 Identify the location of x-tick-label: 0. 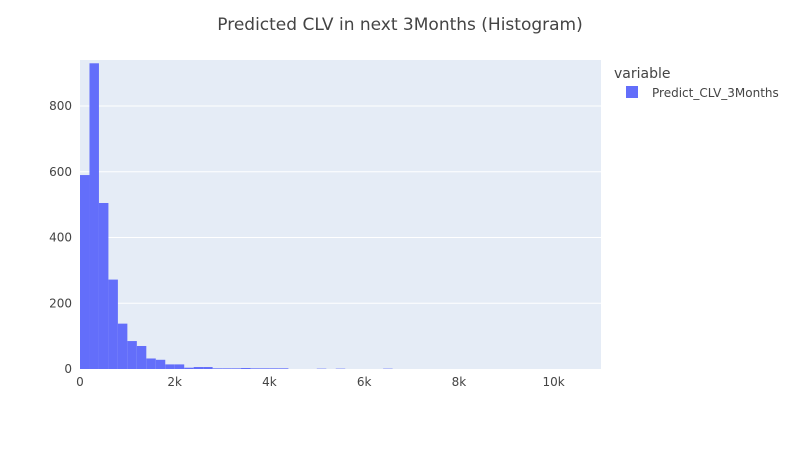
(80, 382).